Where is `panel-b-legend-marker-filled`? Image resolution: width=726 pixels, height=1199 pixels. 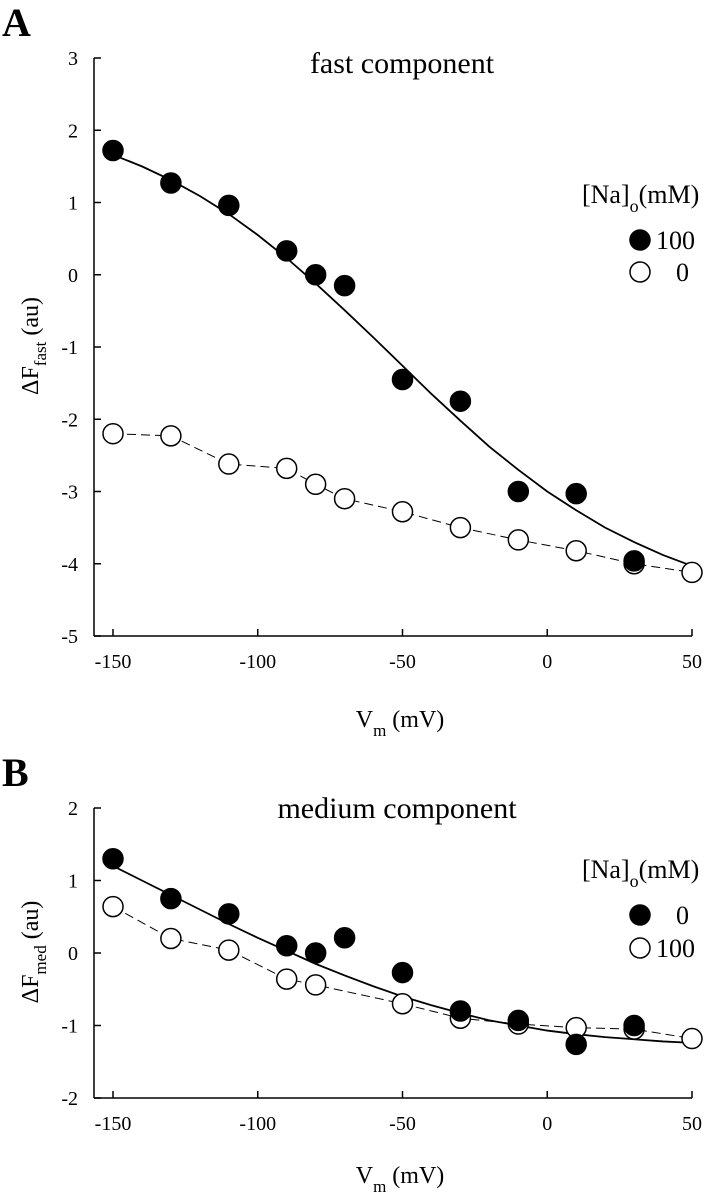
panel-b-legend-marker-filled is located at coordinates (640, 915).